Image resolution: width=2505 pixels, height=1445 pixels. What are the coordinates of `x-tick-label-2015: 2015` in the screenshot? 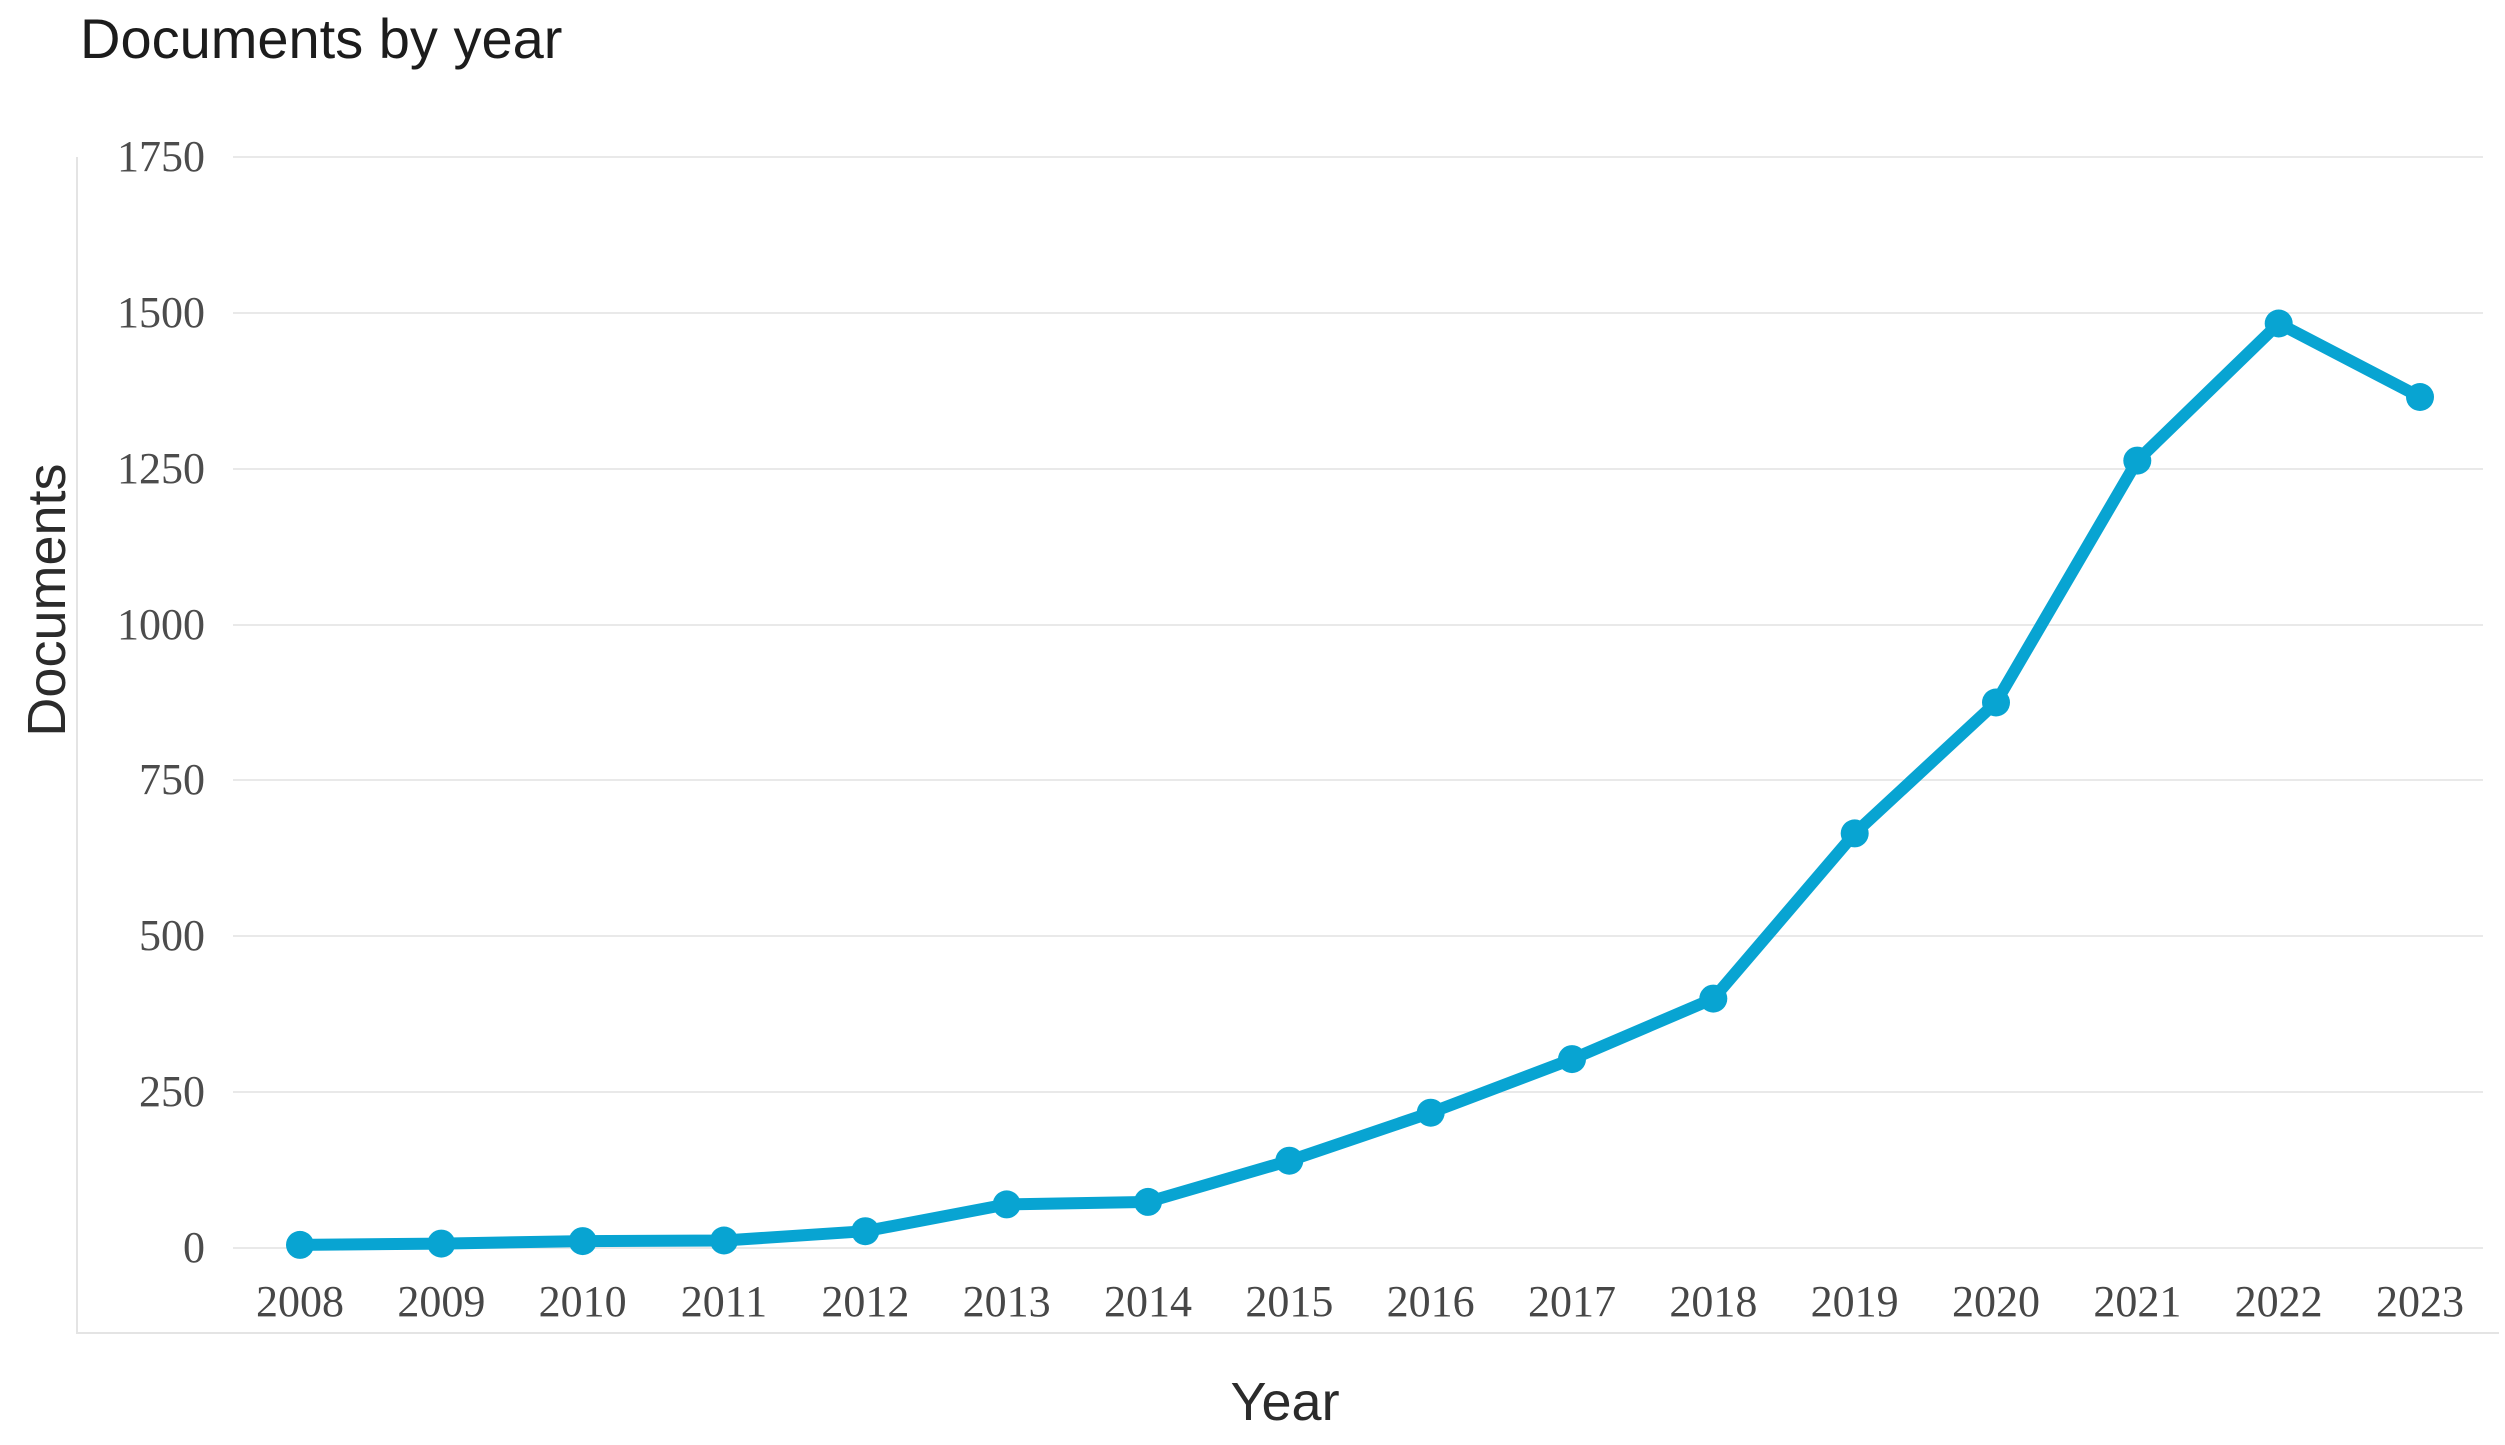 It's located at (1289, 1301).